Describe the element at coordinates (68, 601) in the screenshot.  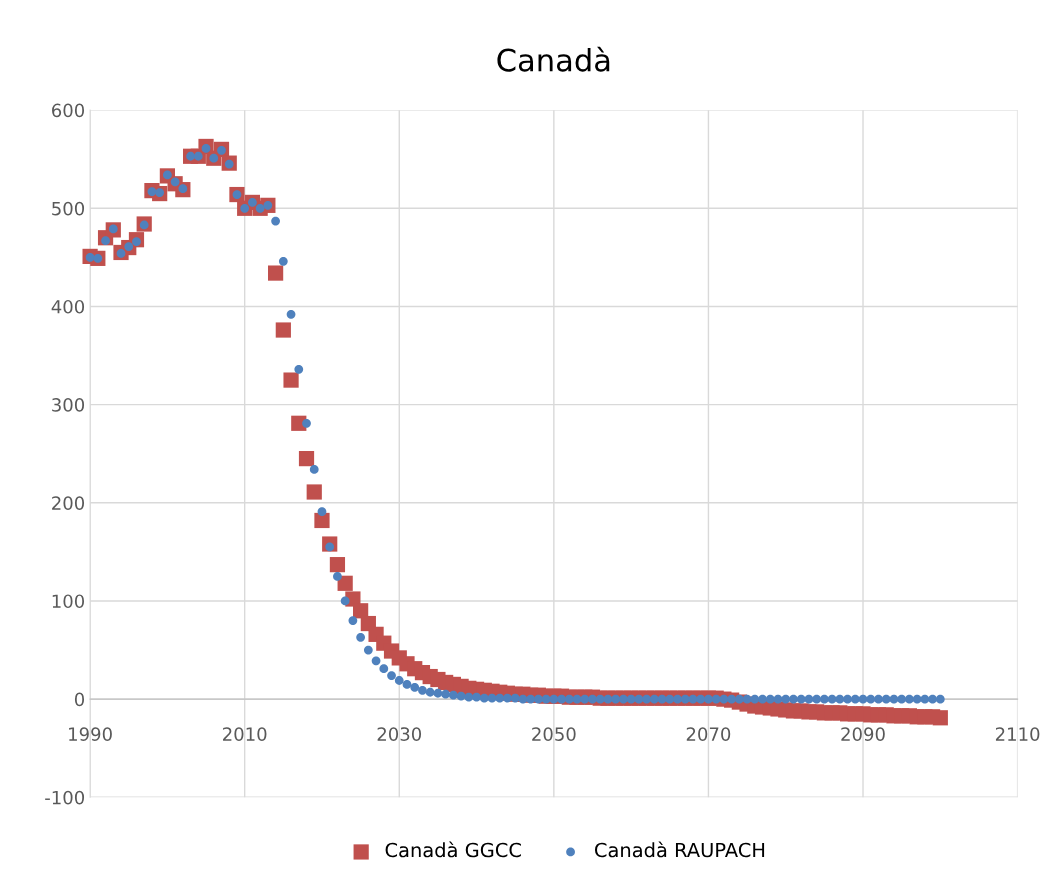
I see `y-tick-label: 100` at that location.